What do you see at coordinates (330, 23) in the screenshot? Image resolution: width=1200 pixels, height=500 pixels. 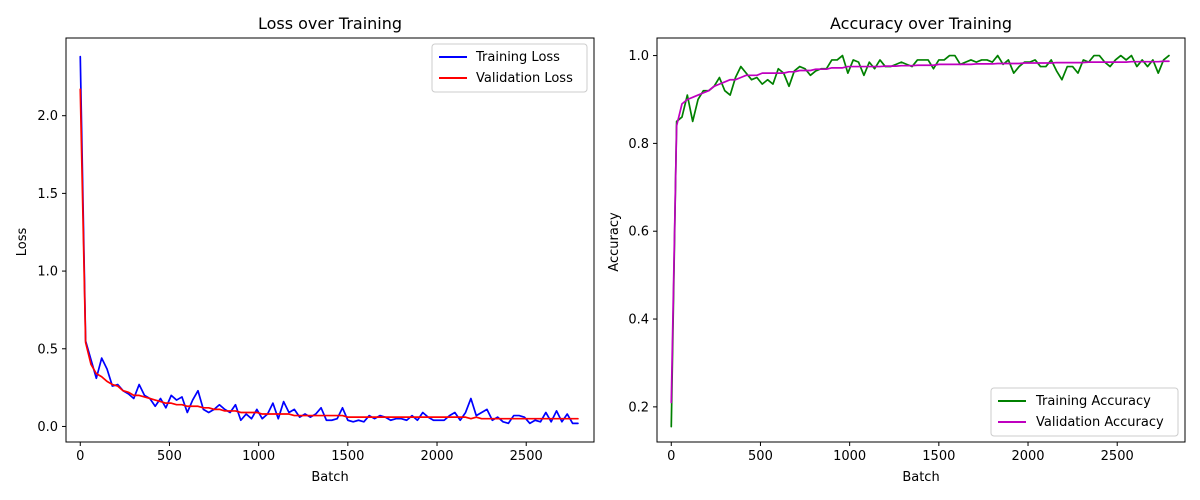 I see `loss-chart-title: Loss over Training` at bounding box center [330, 23].